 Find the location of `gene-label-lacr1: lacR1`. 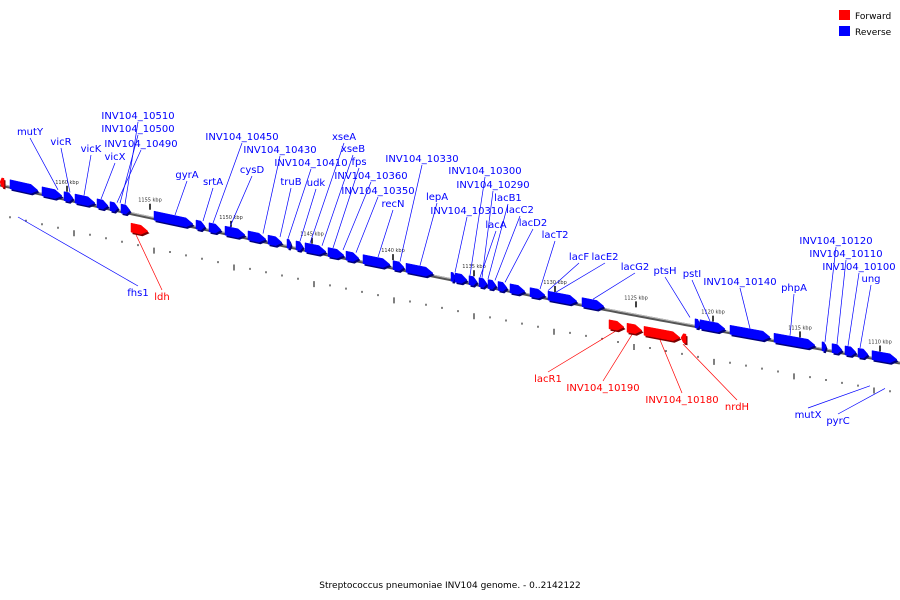

gene-label-lacr1: lacR1 is located at coordinates (548, 379).